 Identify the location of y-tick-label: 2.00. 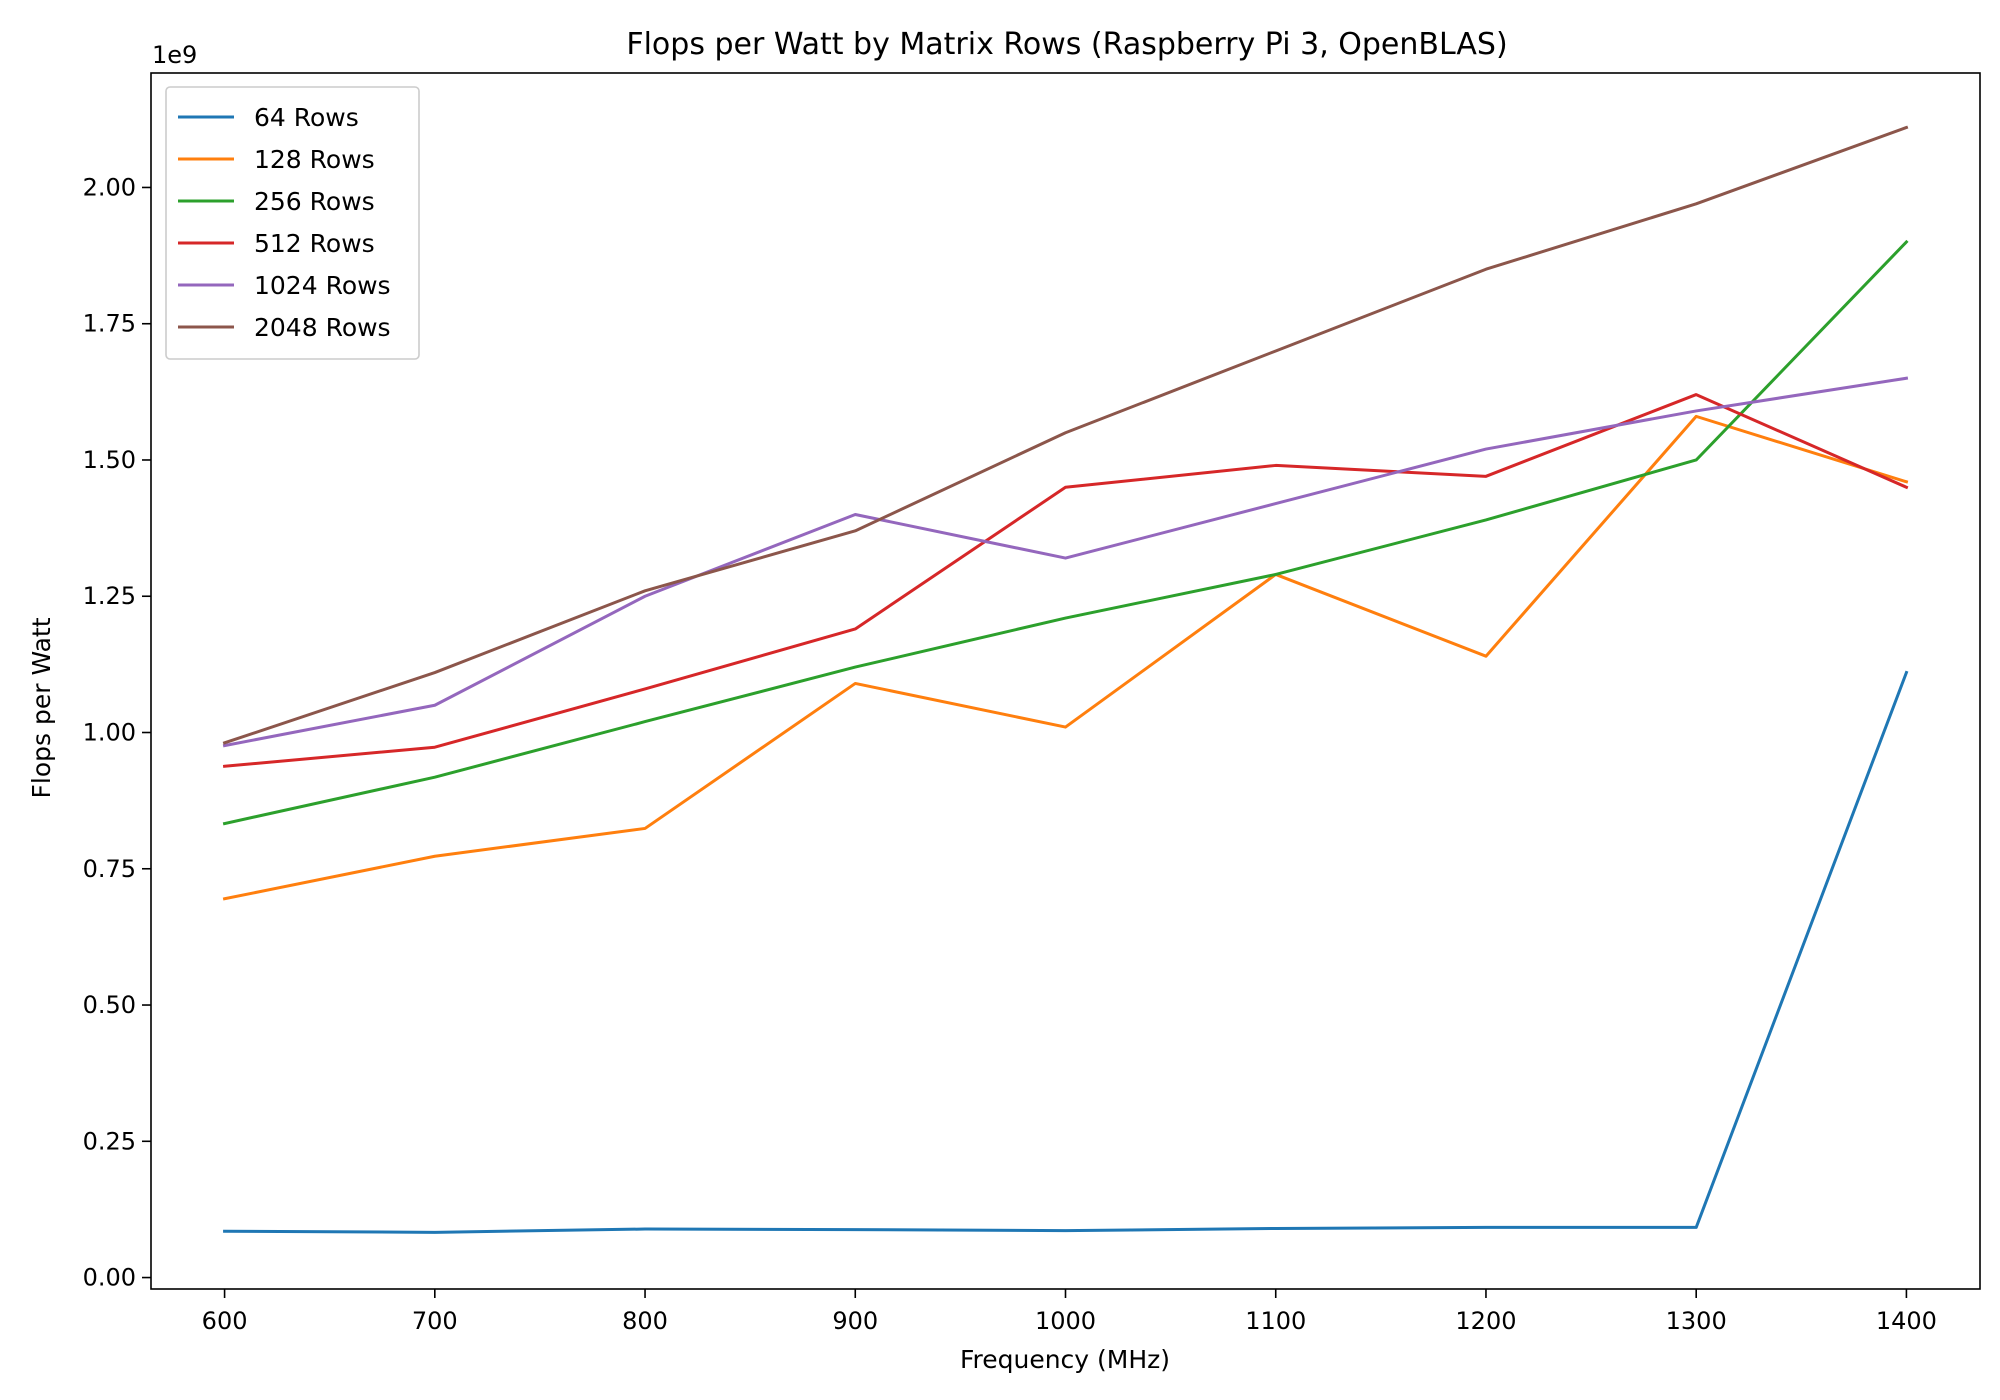
(109, 187).